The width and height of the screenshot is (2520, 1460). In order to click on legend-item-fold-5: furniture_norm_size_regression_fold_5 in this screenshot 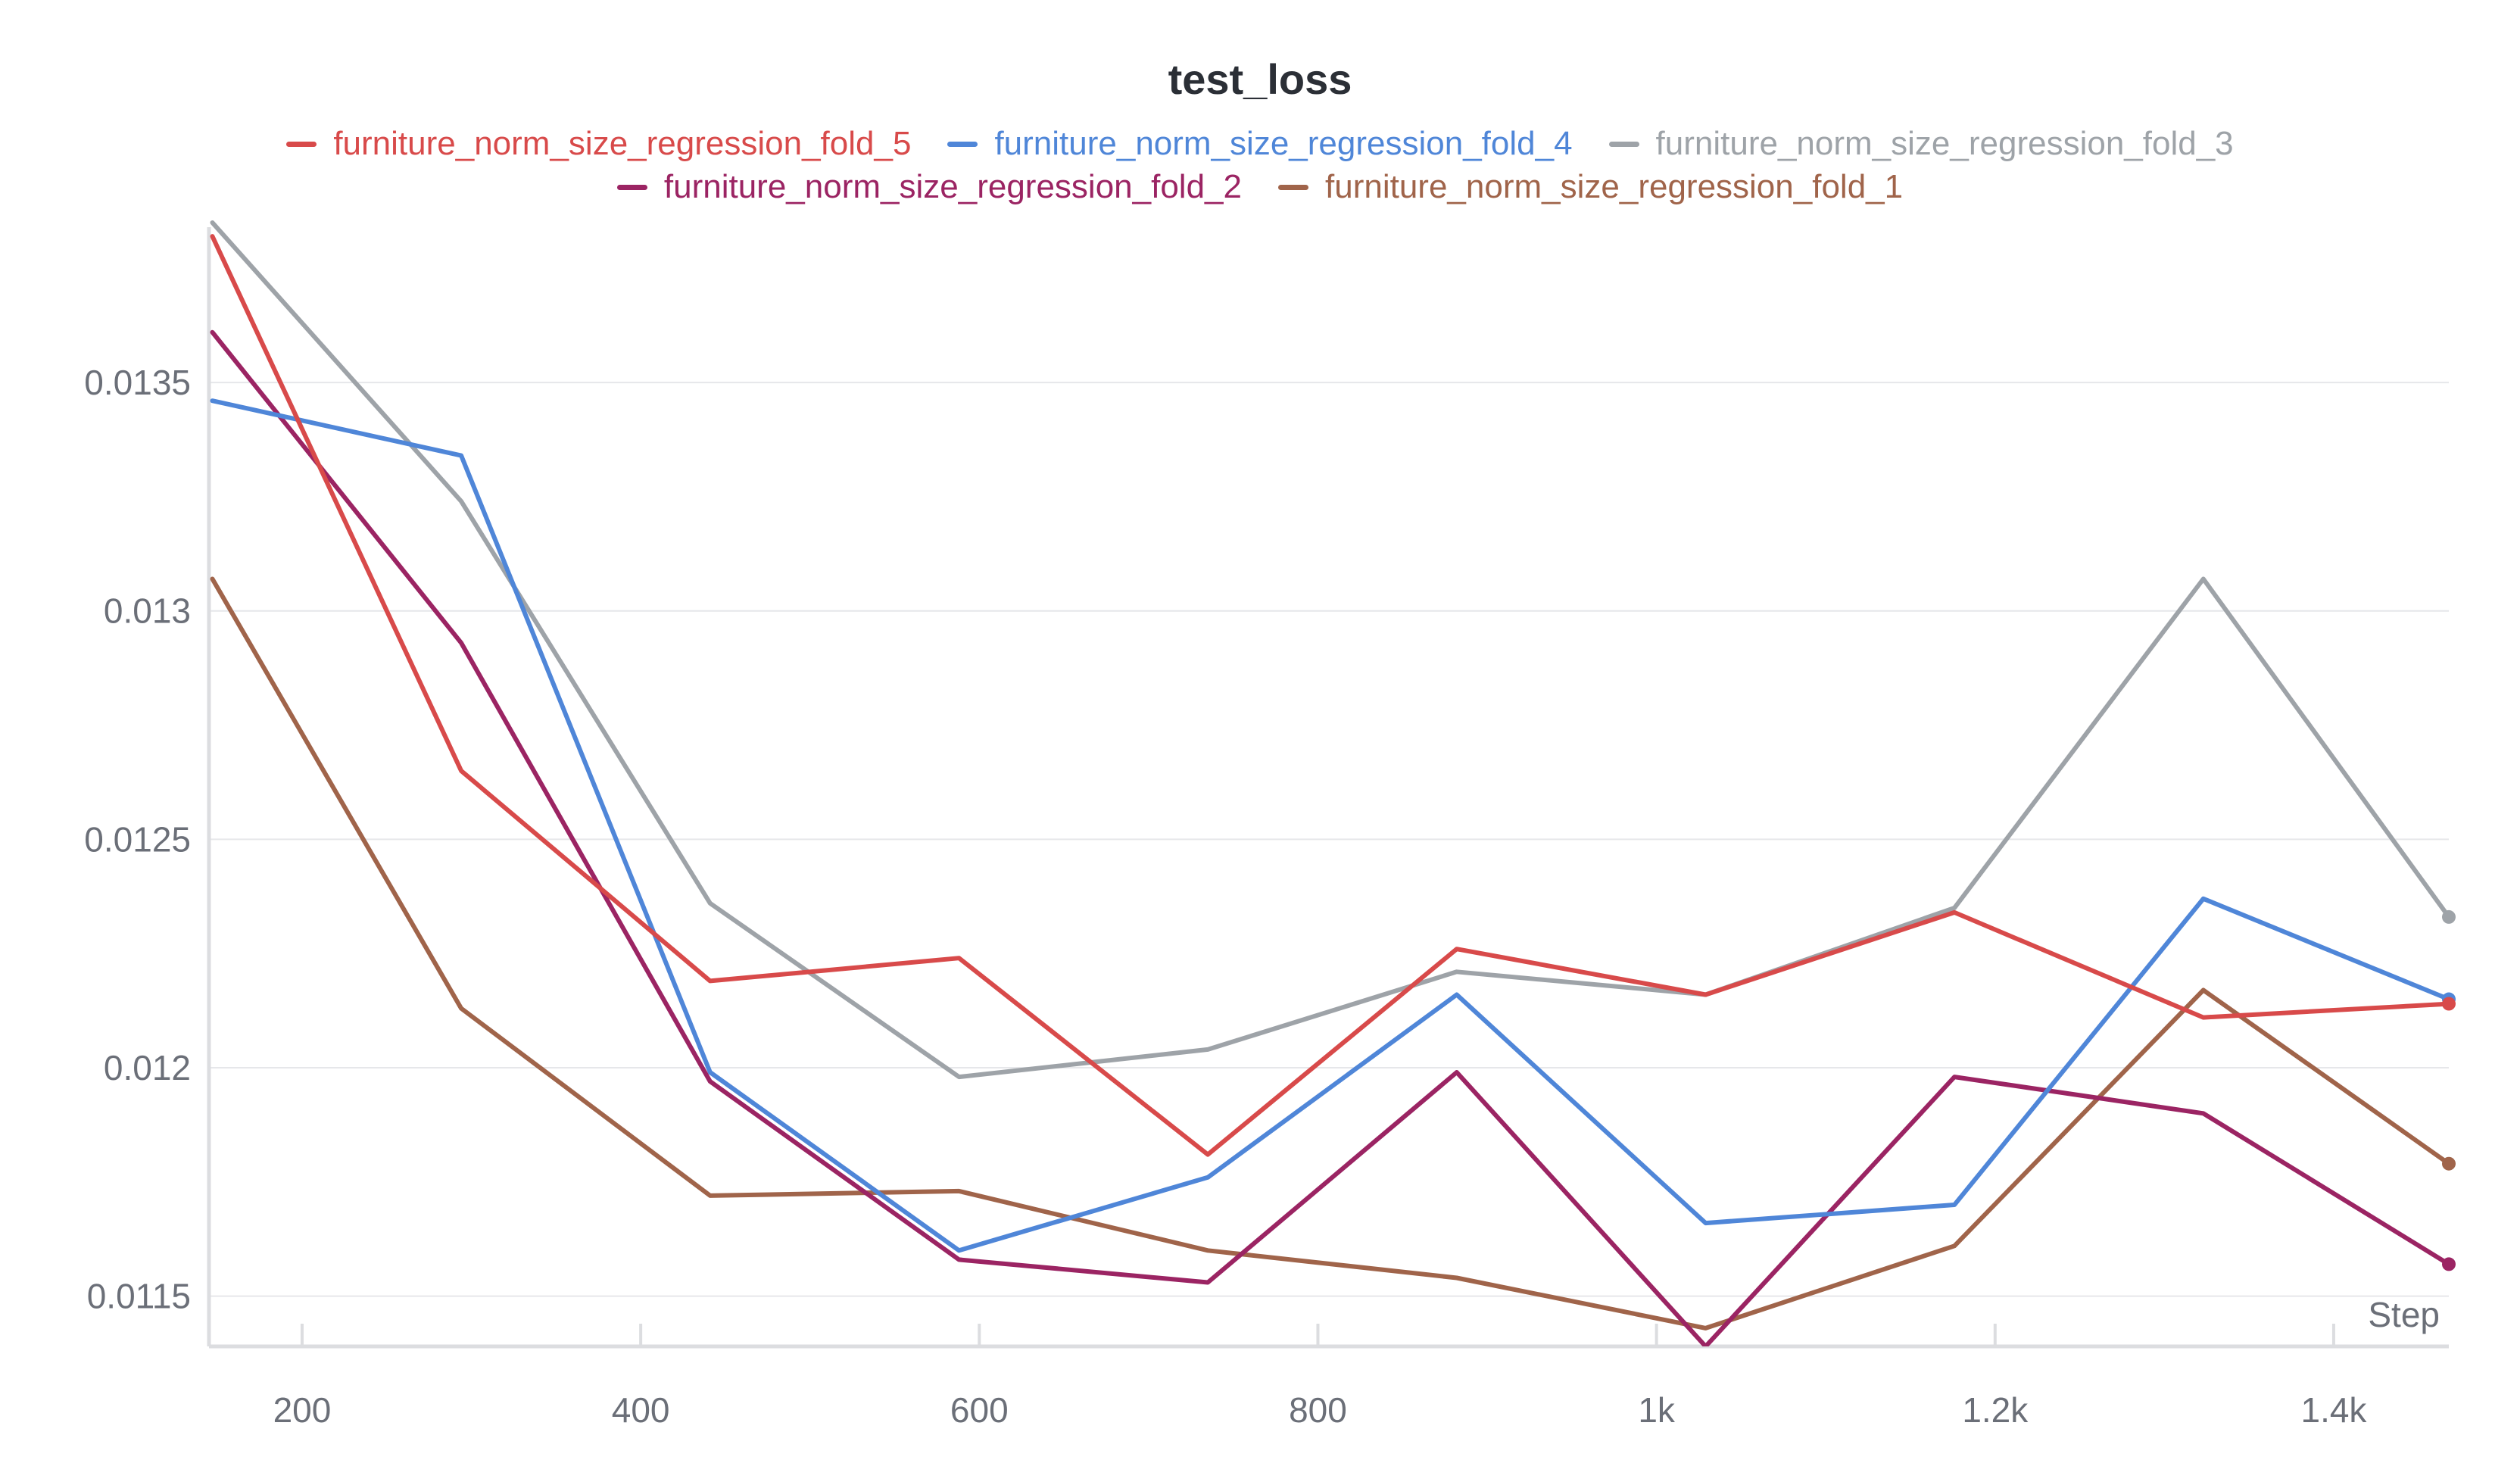, I will do `click(598, 144)`.